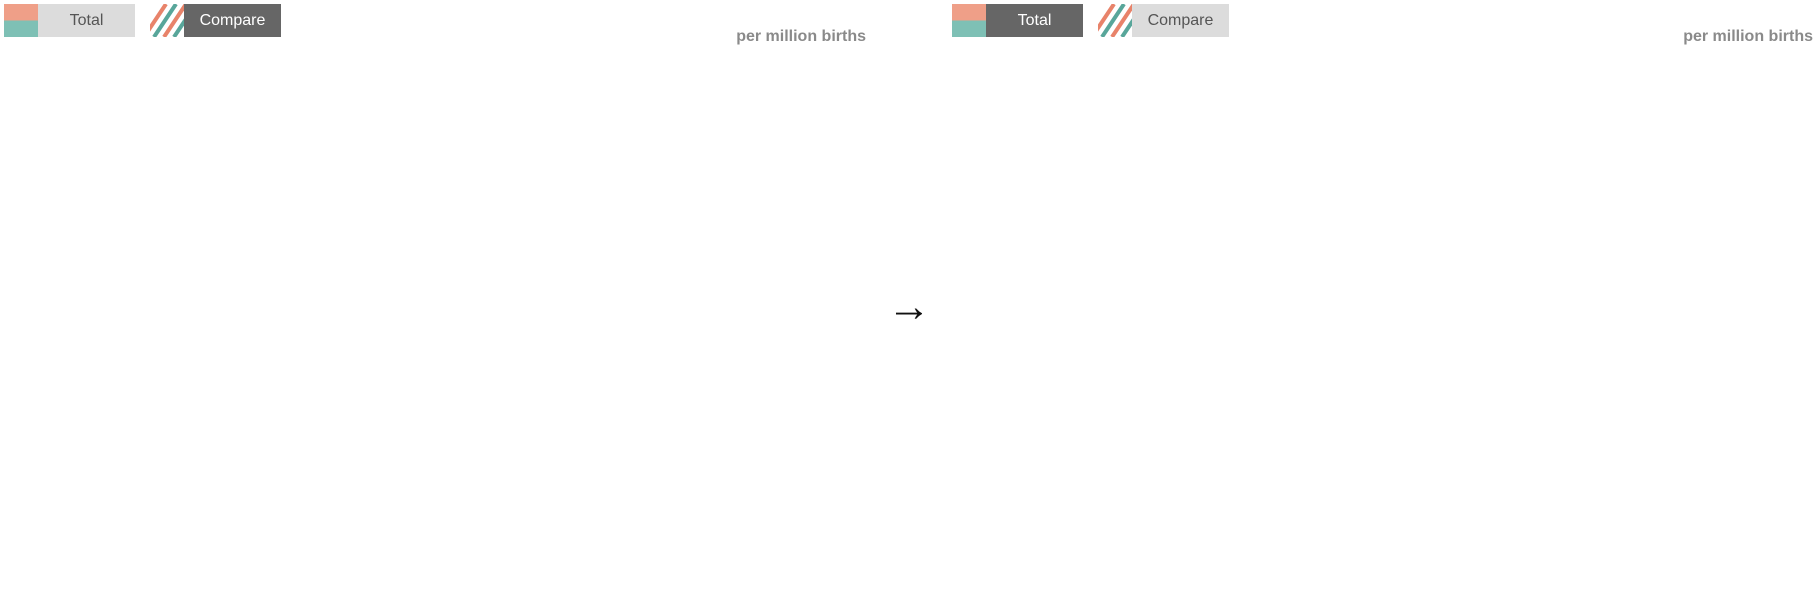  What do you see at coordinates (68, 594) in the screenshot?
I see `x-tick-label: 1890s` at bounding box center [68, 594].